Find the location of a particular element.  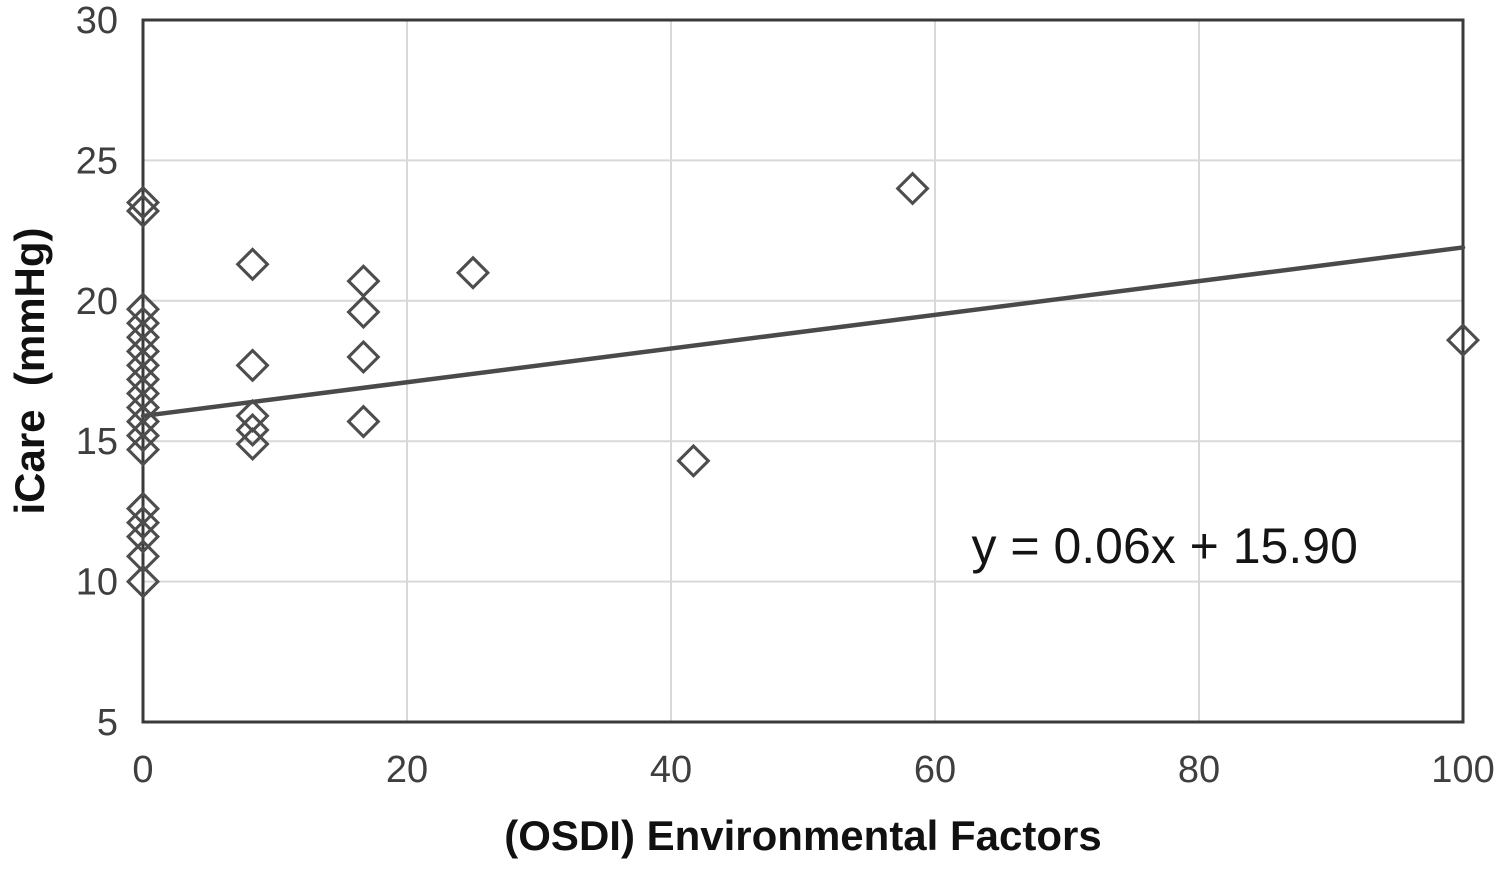

y-axis-tick-labels: 5 10 15 20 25 30 is located at coordinates (97, 372).